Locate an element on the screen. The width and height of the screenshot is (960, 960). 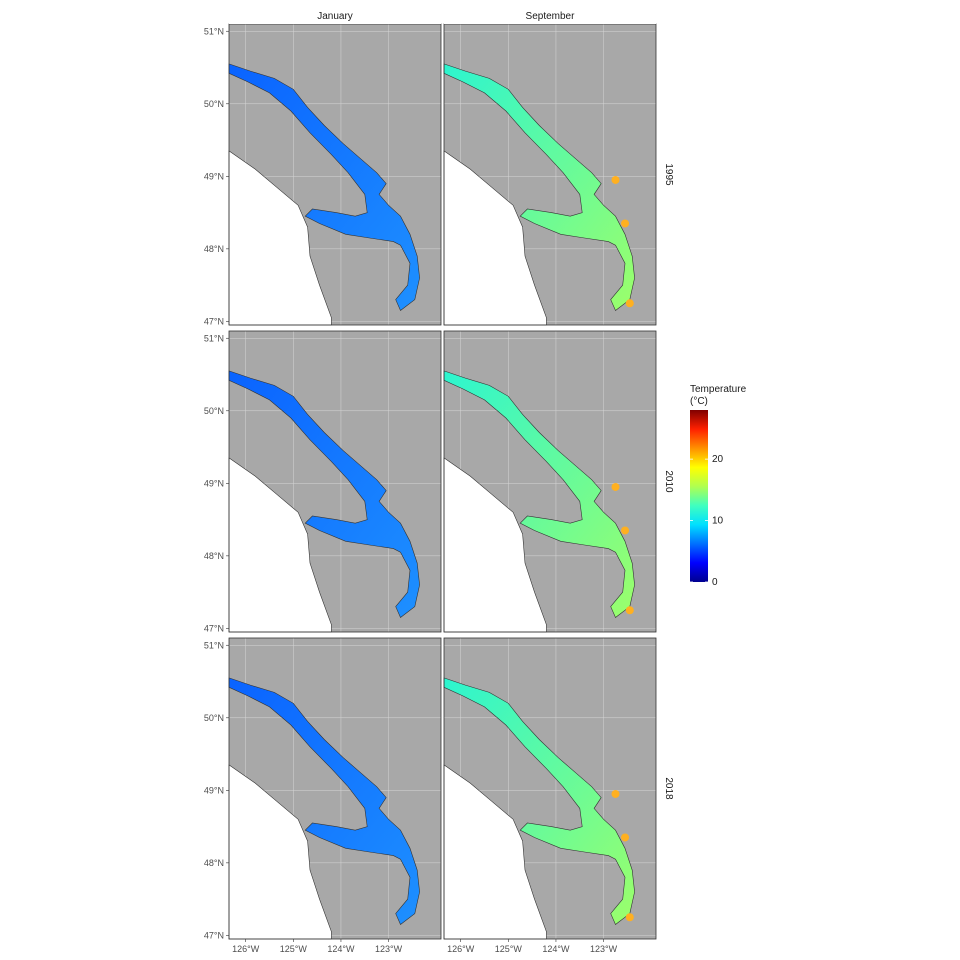
map-panel-january-2018 is located at coordinates (335, 788).